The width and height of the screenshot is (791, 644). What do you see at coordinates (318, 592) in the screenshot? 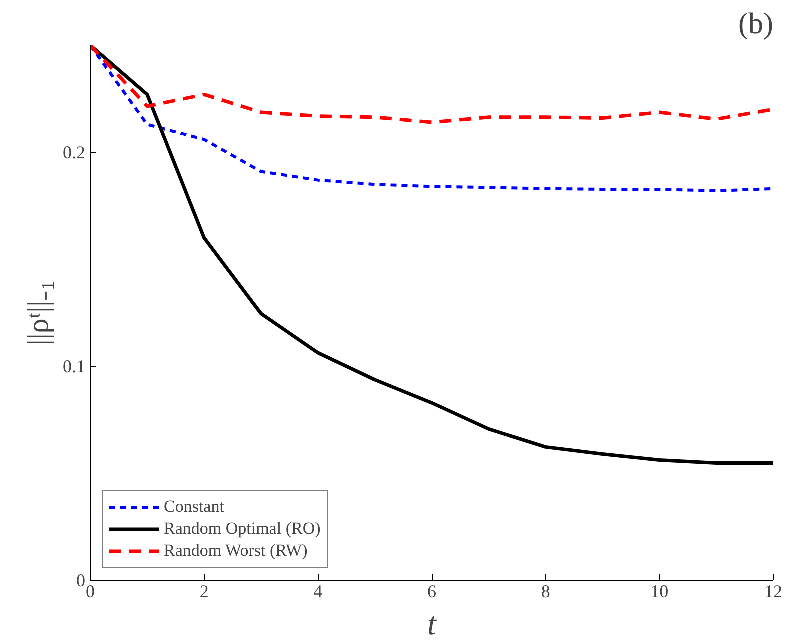
I see `x-tick-label: 4` at bounding box center [318, 592].